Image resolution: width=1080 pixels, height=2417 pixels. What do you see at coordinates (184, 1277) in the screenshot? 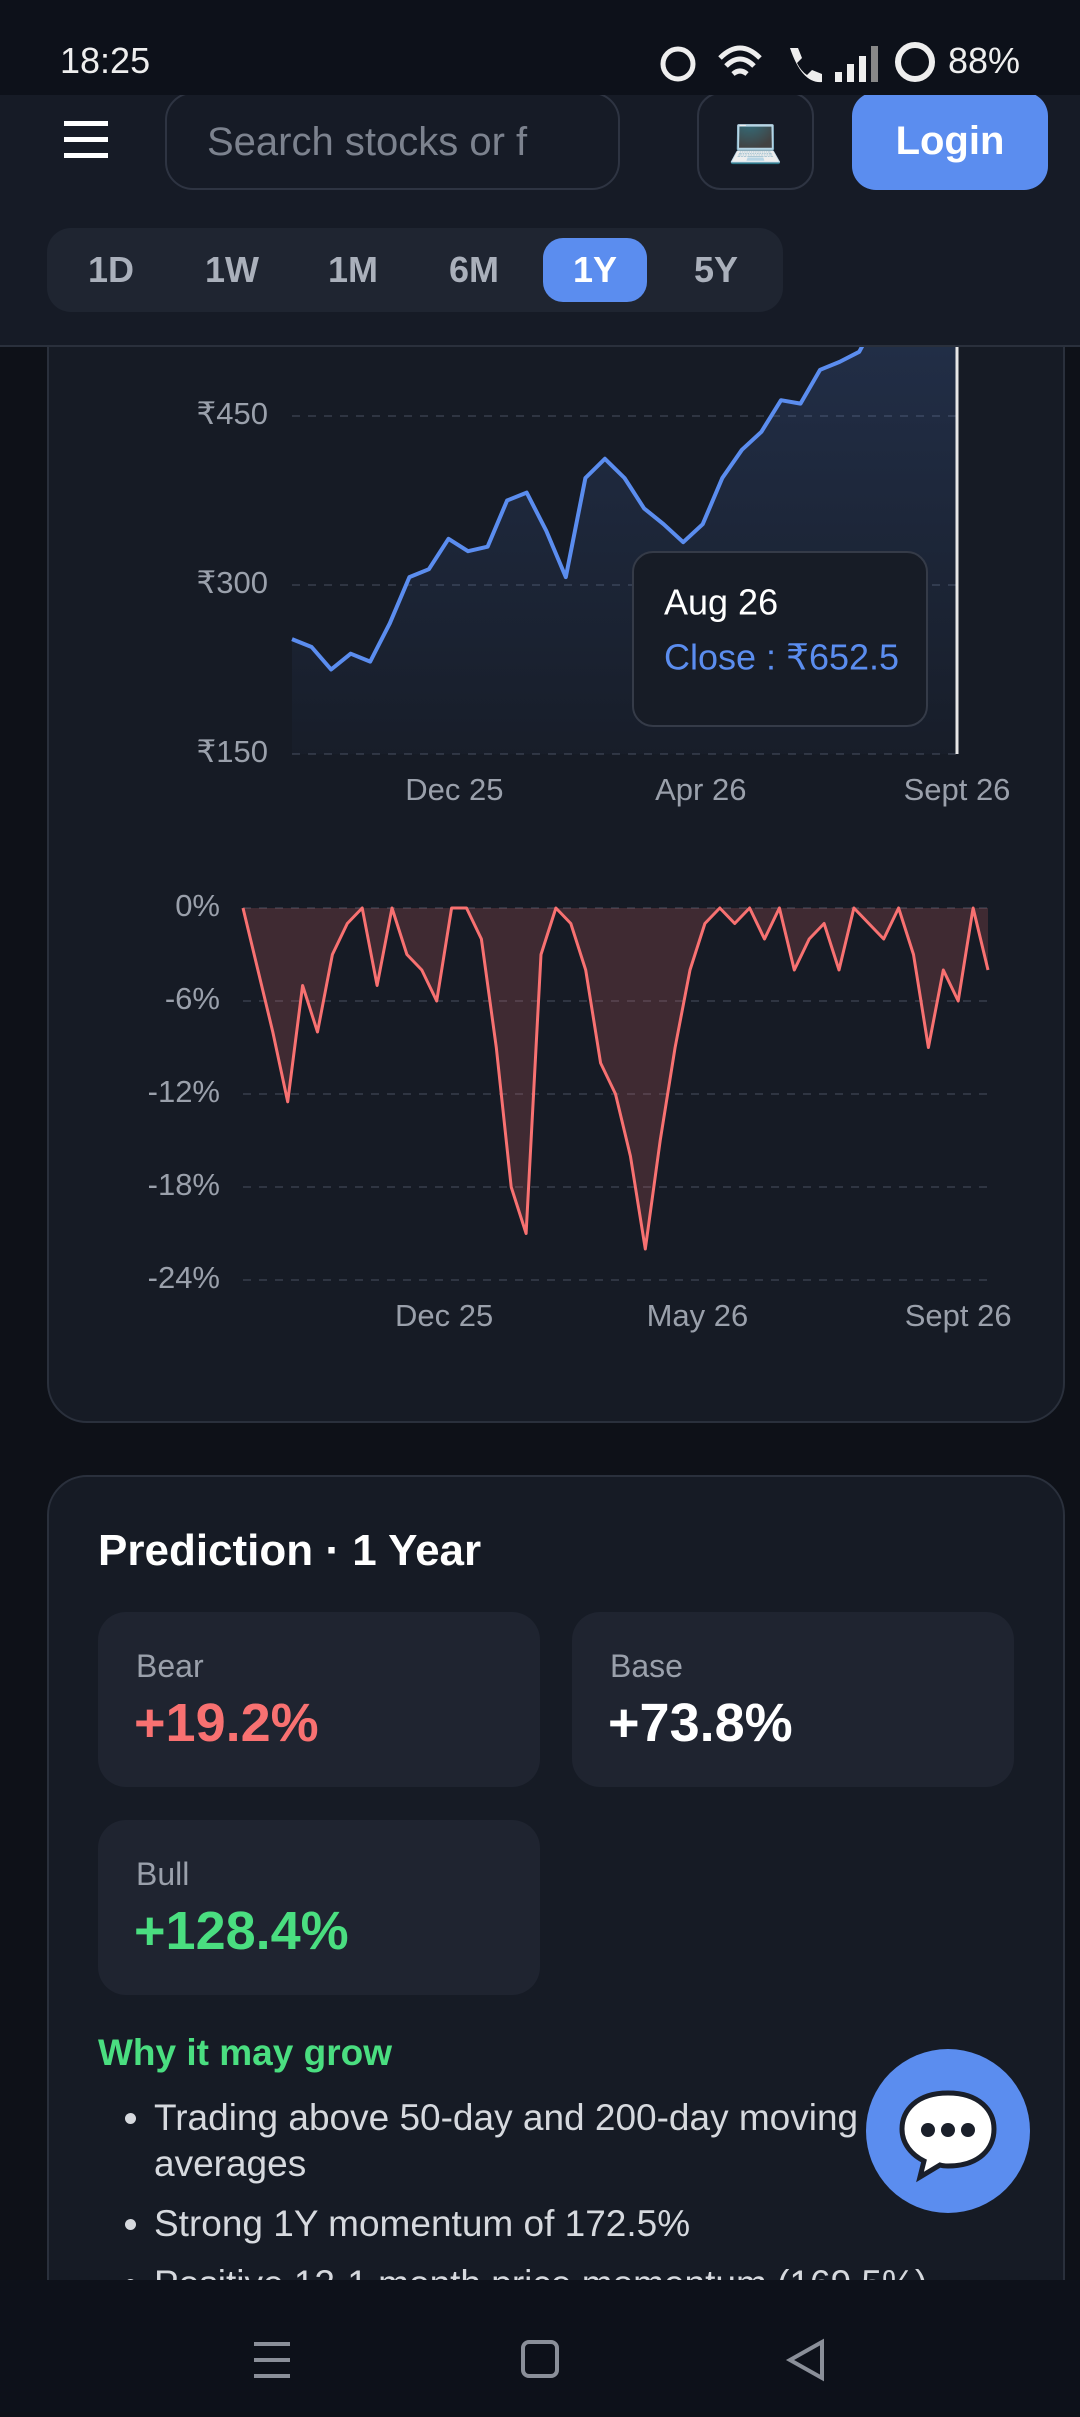
I see `y-tick-label: -24%` at bounding box center [184, 1277].